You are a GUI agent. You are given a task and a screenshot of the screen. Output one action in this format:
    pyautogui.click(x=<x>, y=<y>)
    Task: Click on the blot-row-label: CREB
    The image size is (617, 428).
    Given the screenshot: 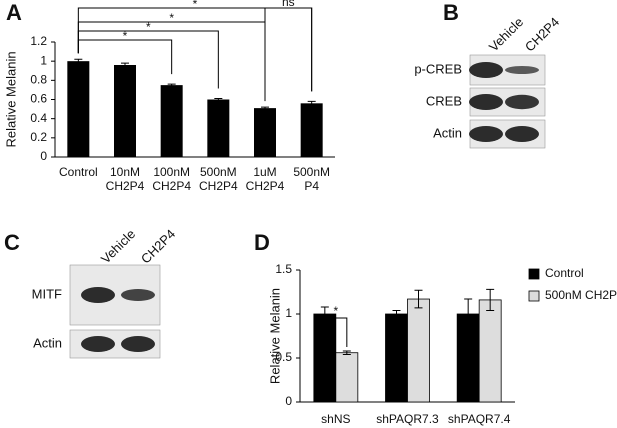 What is the action you would take?
    pyautogui.click(x=444, y=100)
    